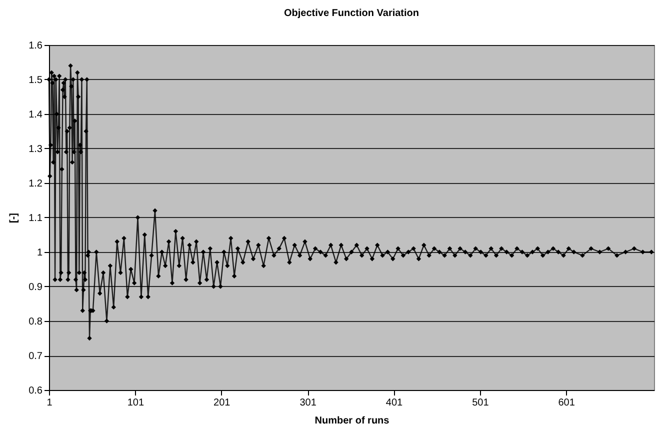 Image resolution: width=668 pixels, height=430 pixels. I want to click on x-tick-label: 1, so click(49, 403).